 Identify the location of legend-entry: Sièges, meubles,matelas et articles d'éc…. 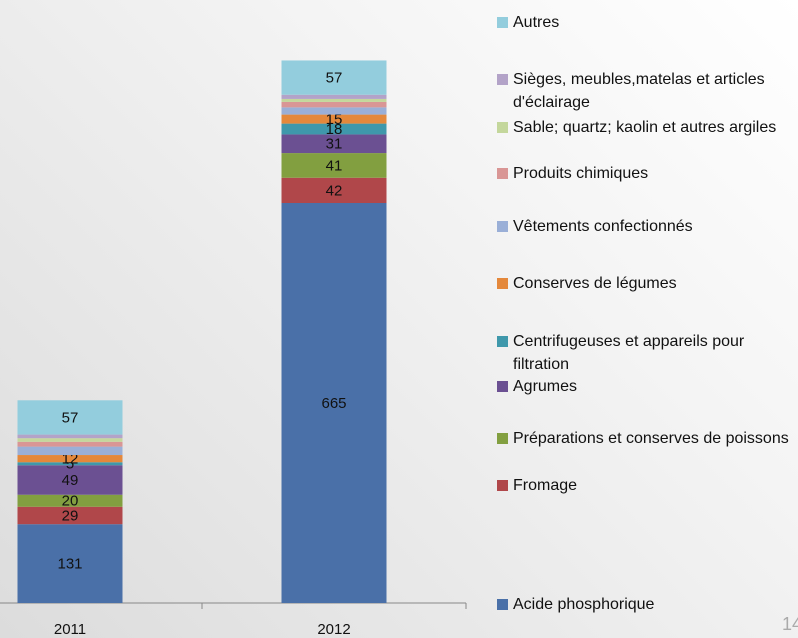
(647, 91).